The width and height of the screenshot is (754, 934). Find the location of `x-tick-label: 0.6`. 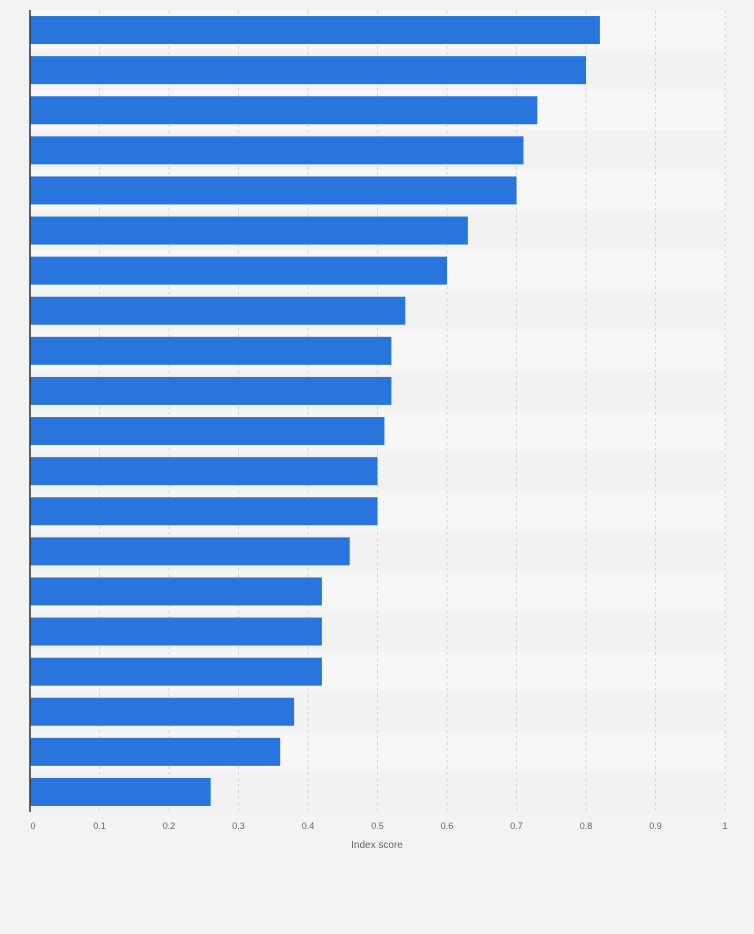

x-tick-label: 0.6 is located at coordinates (447, 826).